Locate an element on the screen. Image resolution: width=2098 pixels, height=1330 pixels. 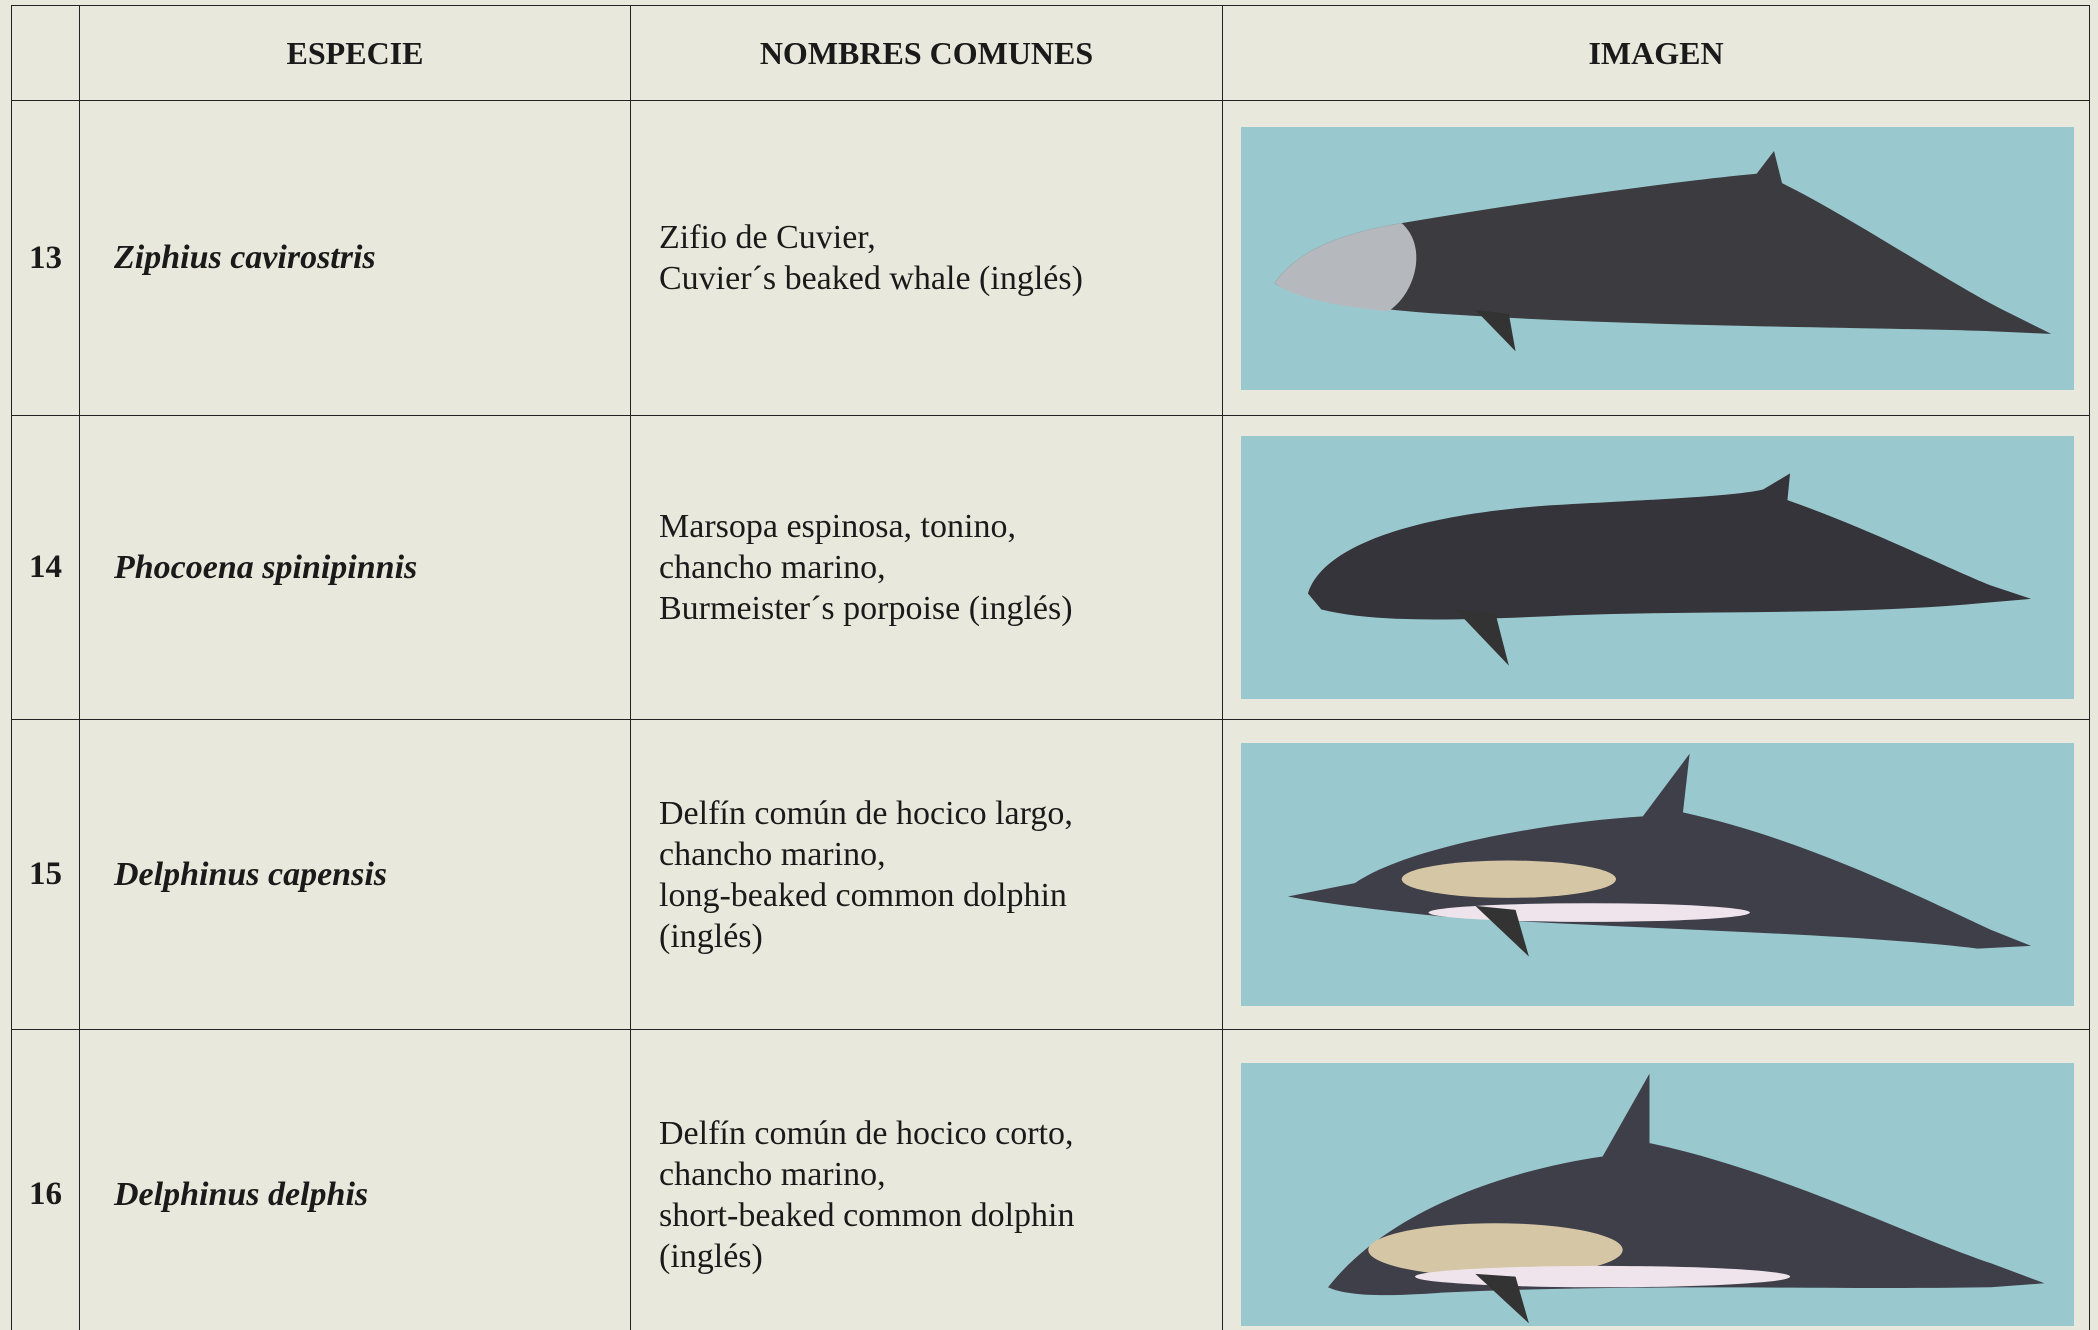
common-name-line: Zifio de Cuvier, is located at coordinates (767, 237).